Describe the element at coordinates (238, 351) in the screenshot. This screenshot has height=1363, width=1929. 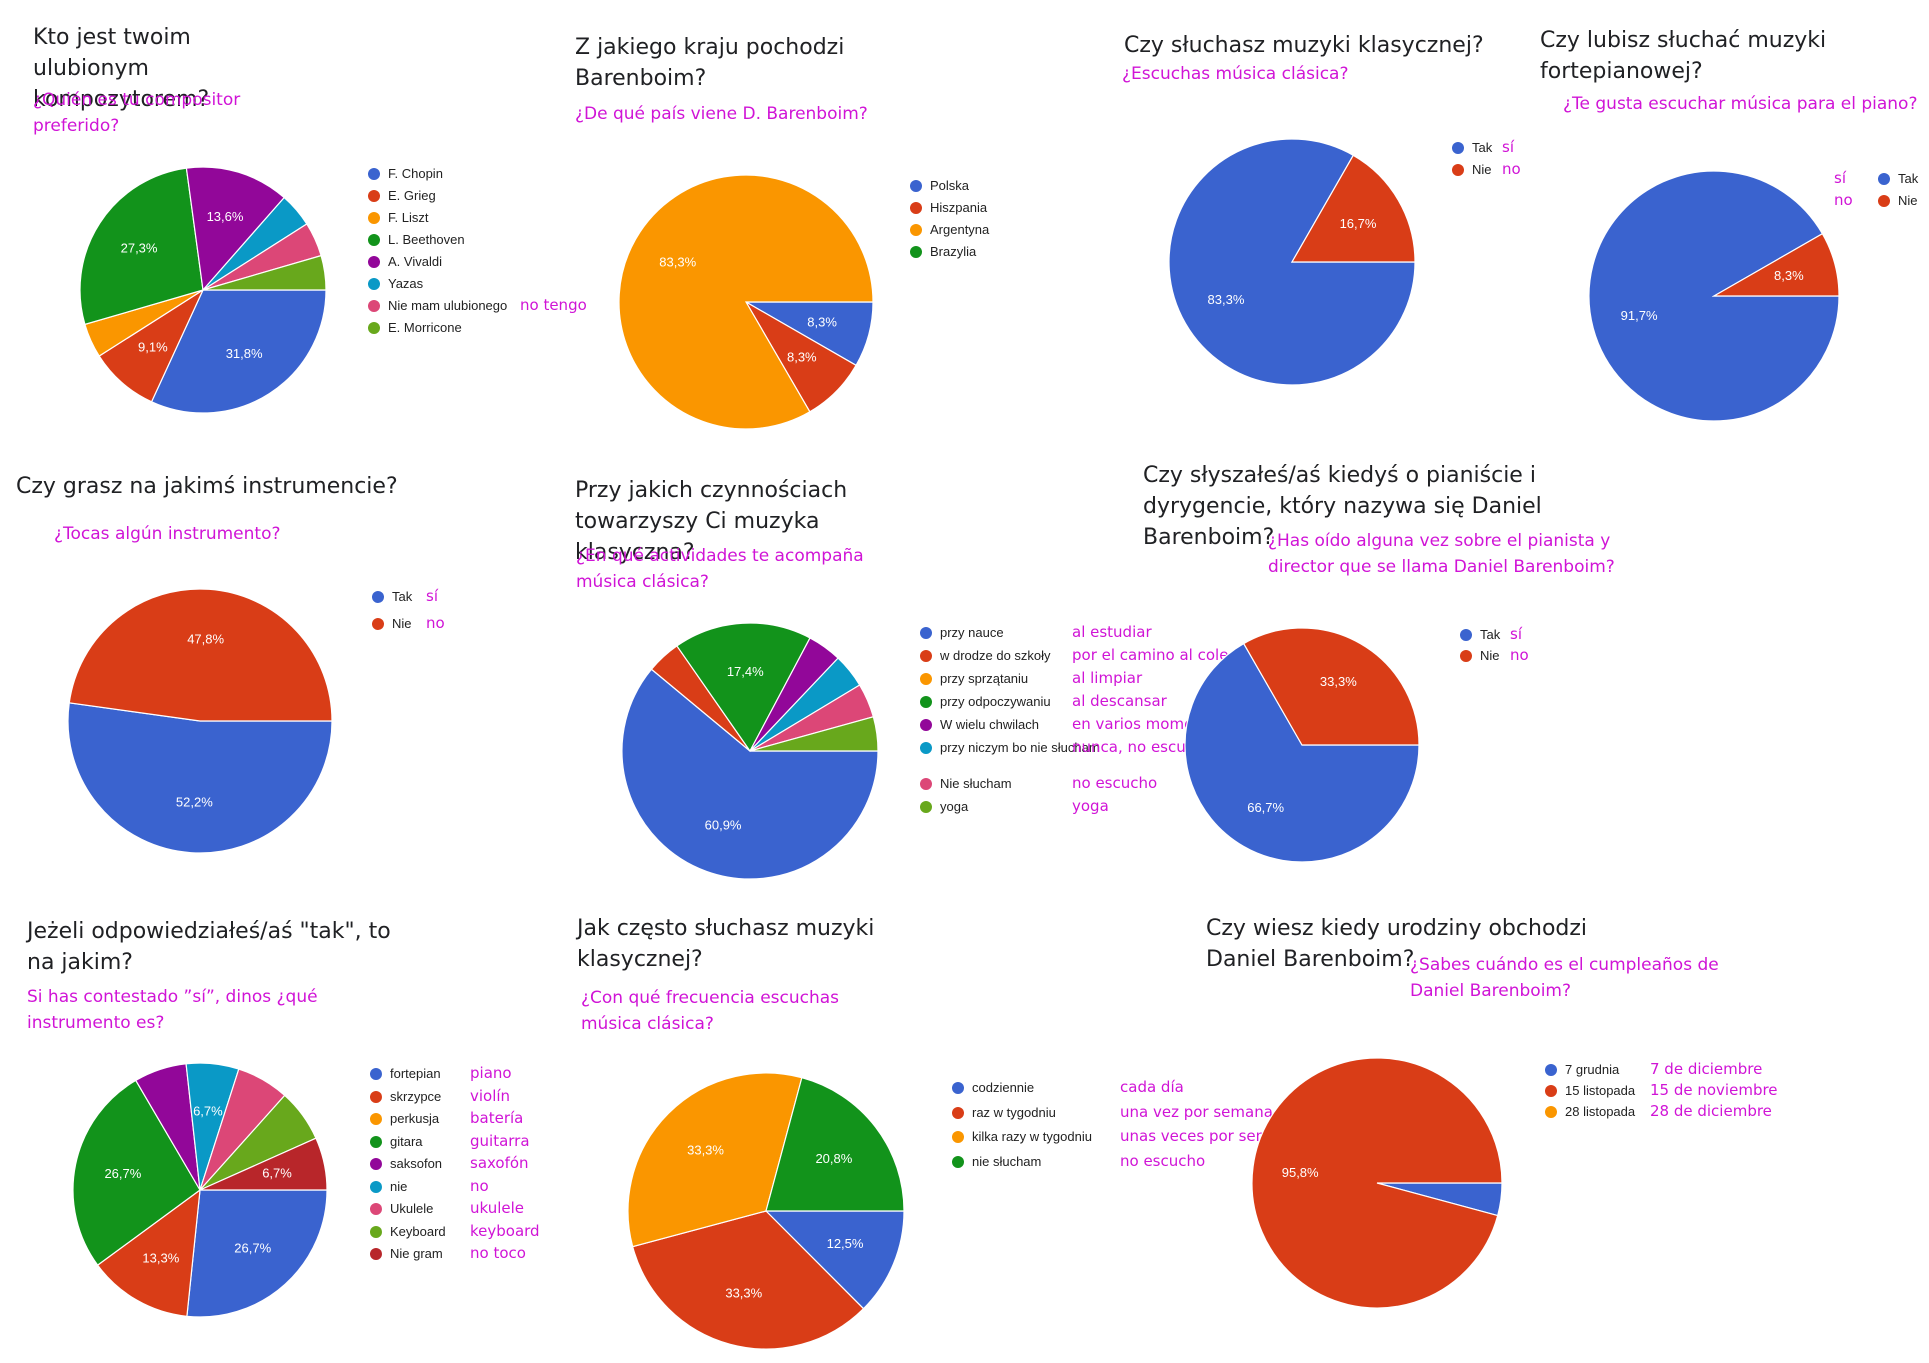
I see `pie-slice-f-chopin` at that location.